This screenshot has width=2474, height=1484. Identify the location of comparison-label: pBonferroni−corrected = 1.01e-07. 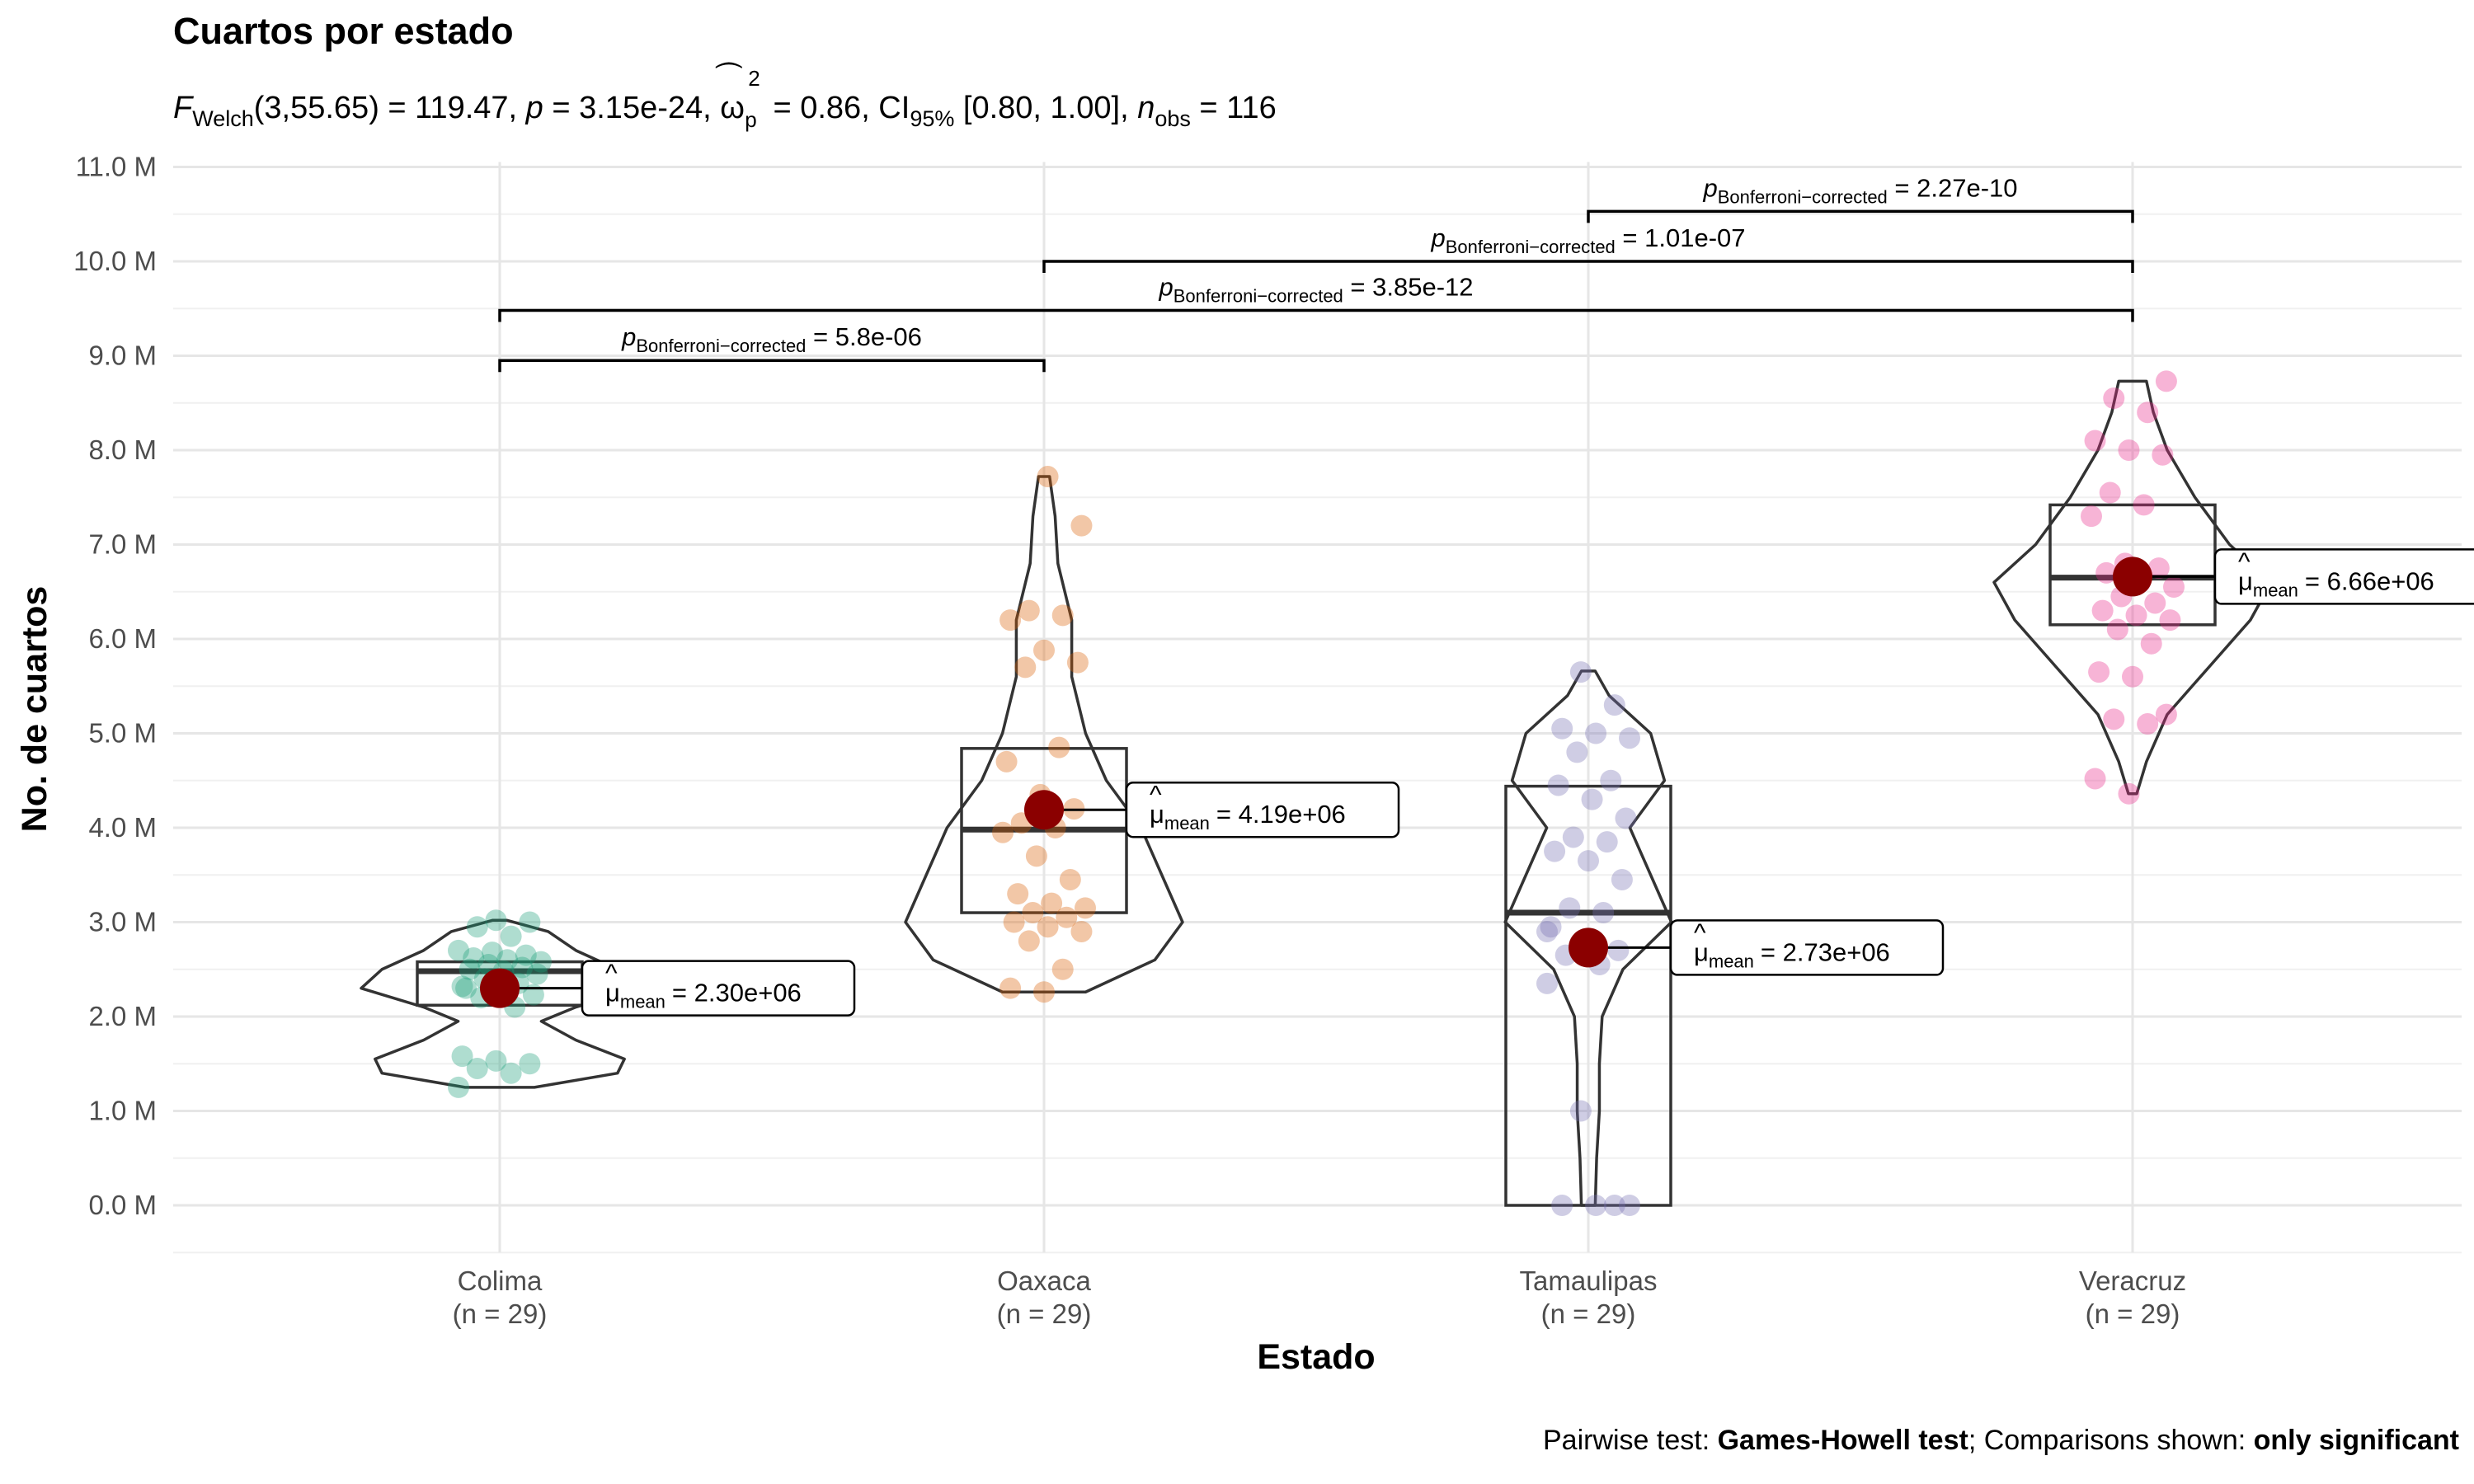
(1587, 240).